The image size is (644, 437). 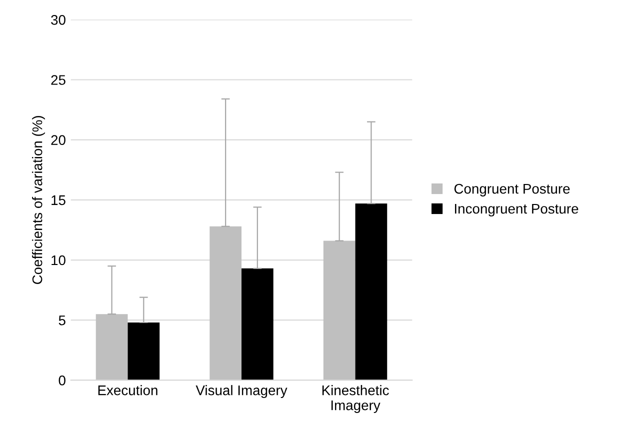 I want to click on y-tick-label: 15, so click(x=59, y=200).